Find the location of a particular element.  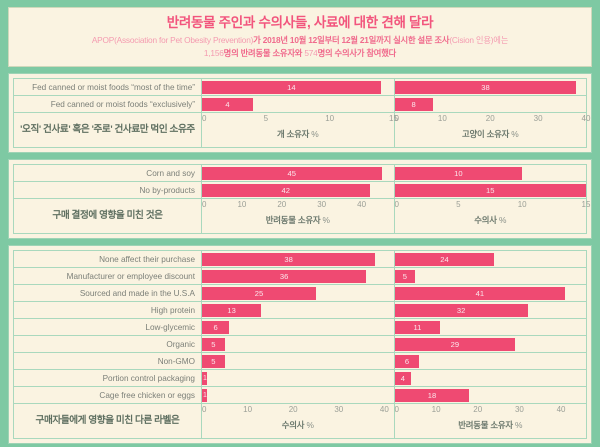

axis-tick: 15 is located at coordinates (586, 205).